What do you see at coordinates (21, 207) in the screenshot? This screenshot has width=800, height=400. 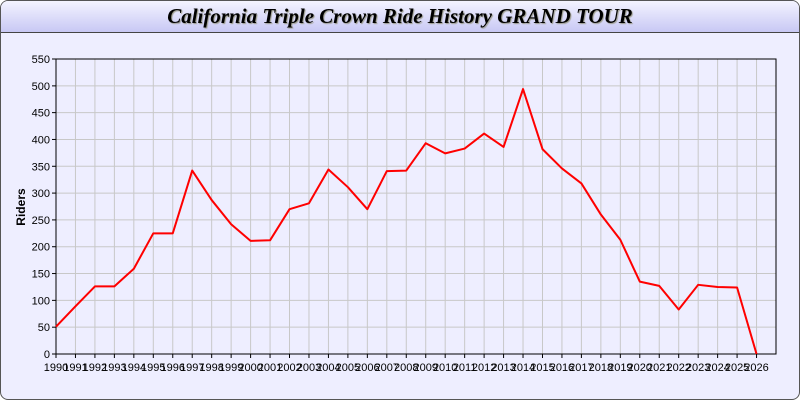 I see `y-axis-label: Riders` at bounding box center [21, 207].